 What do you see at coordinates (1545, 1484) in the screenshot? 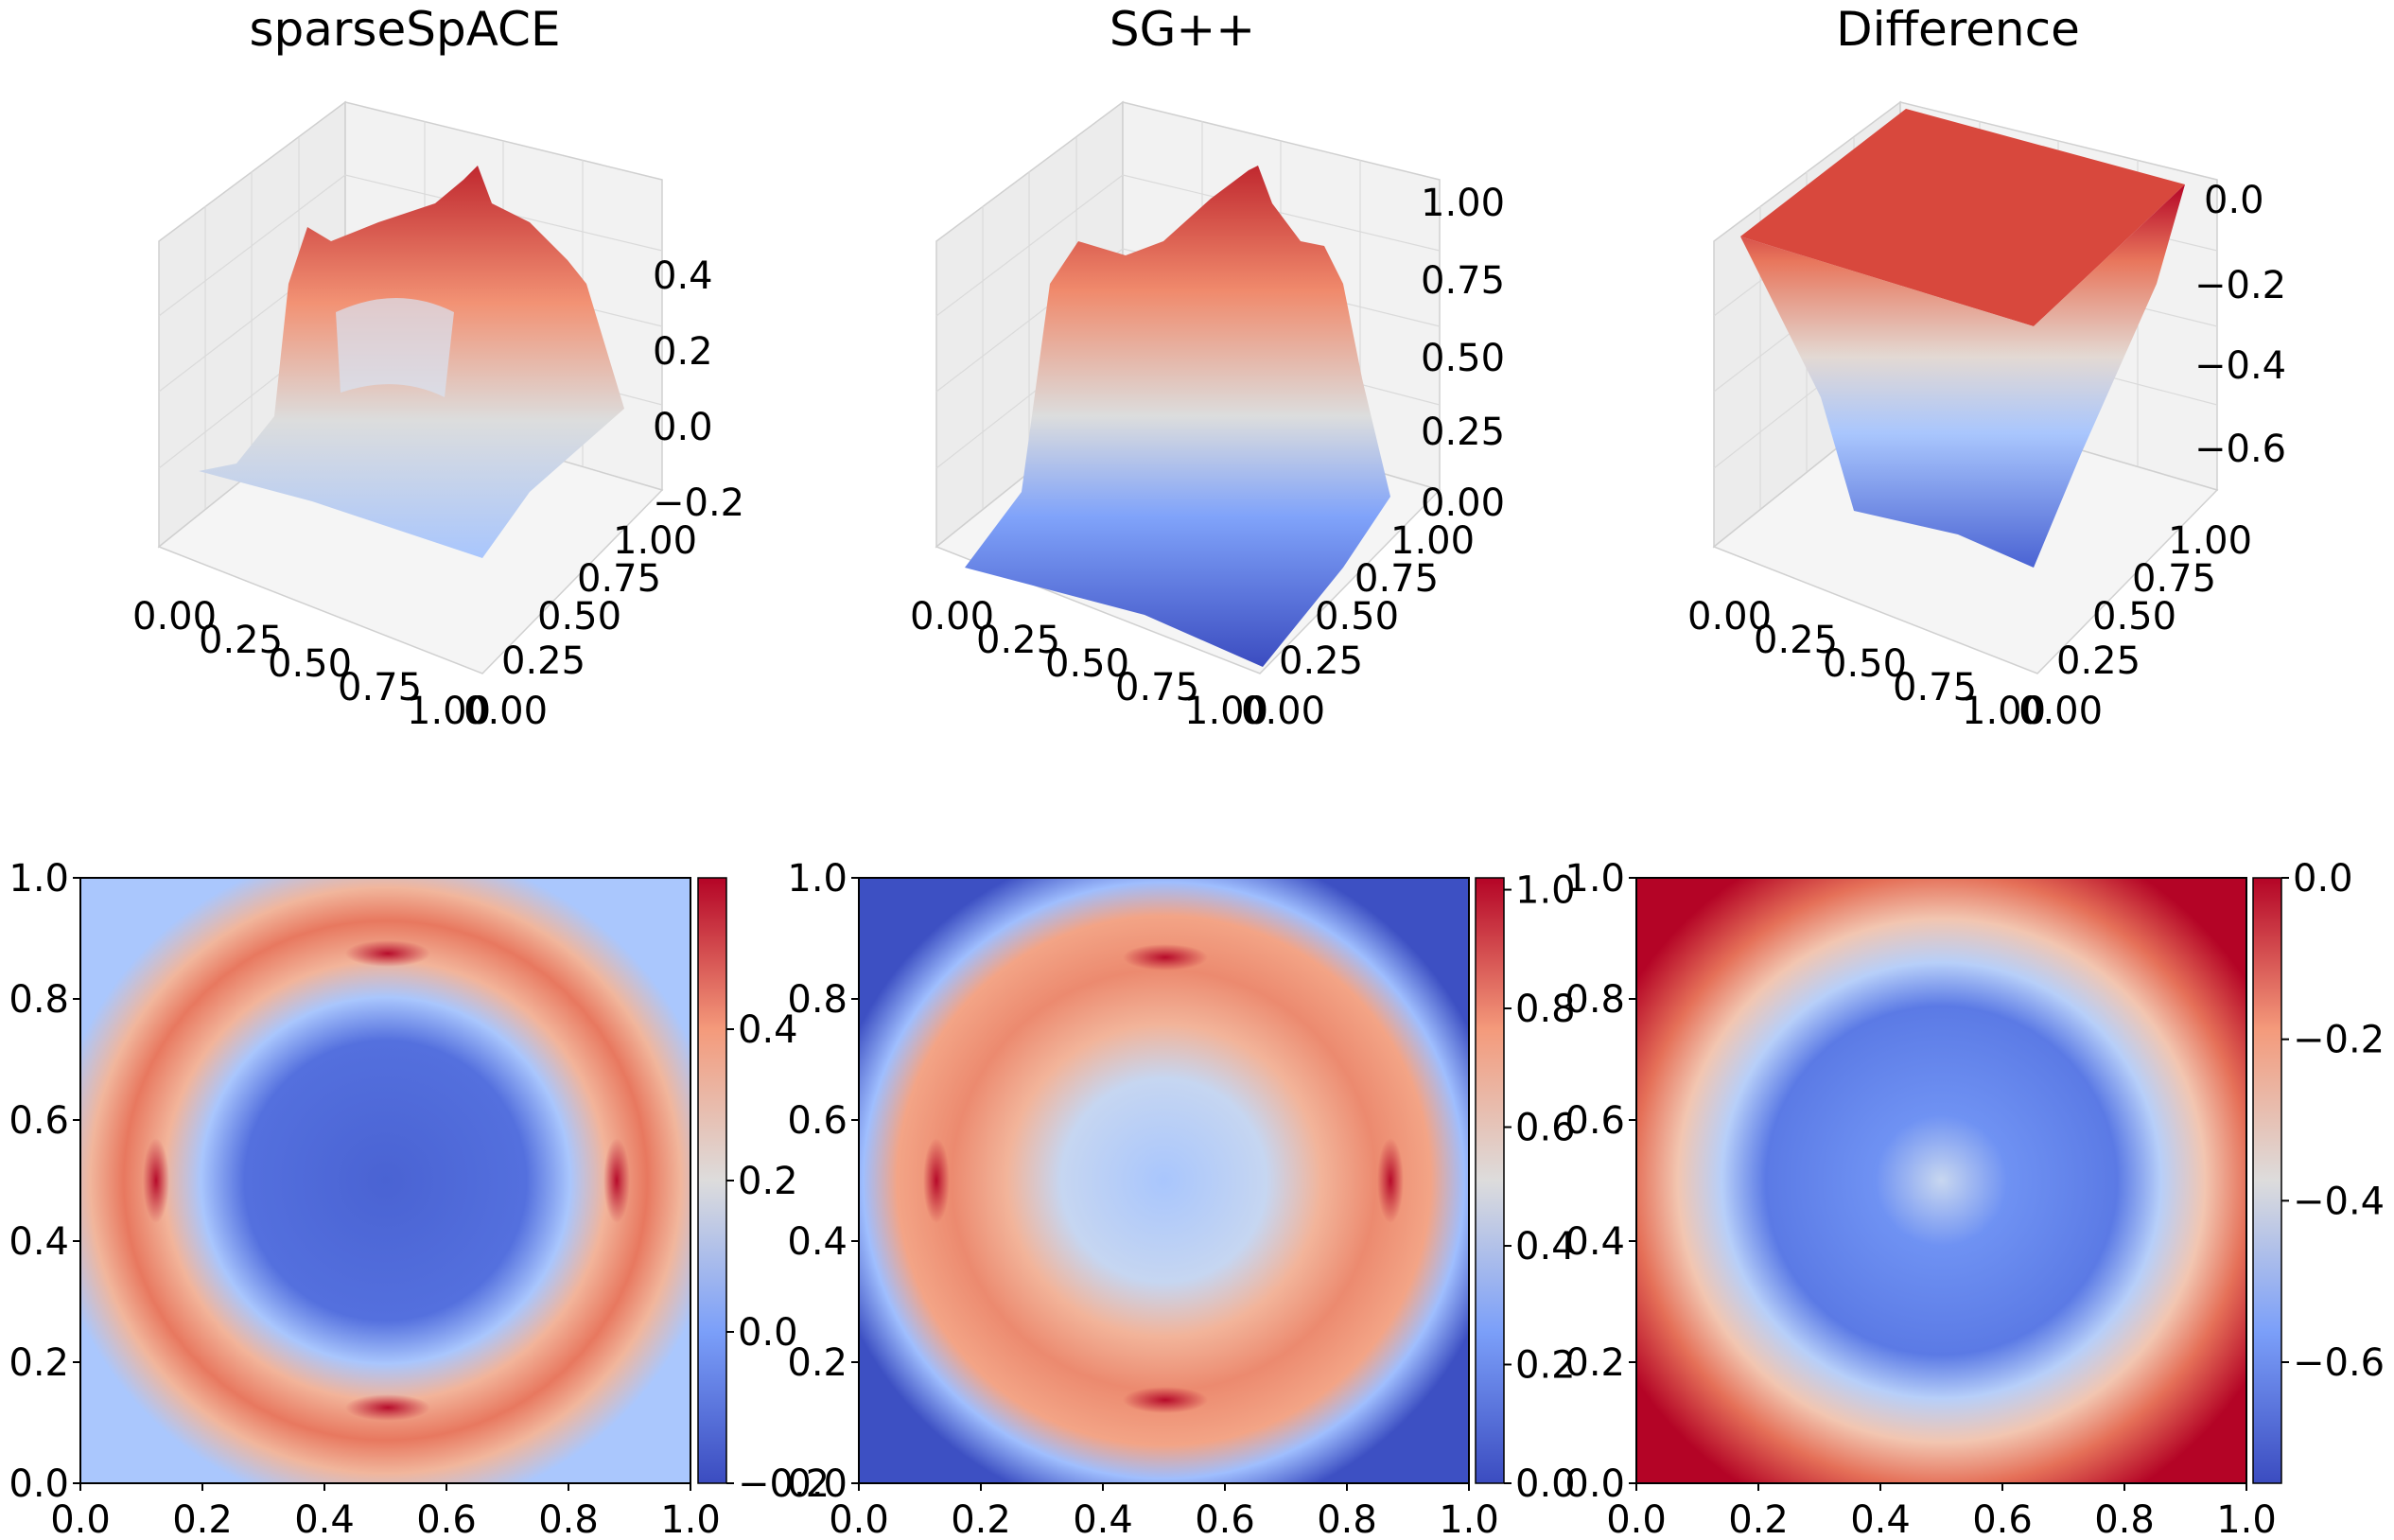
I see `colorbar-tick-label: 0.0` at bounding box center [1545, 1484].